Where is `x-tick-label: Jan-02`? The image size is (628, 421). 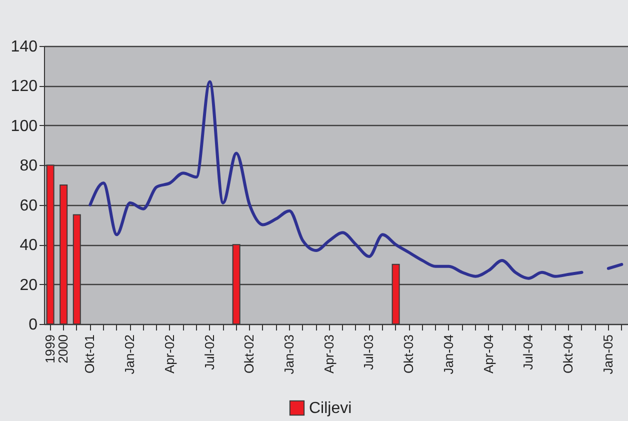
x-tick-label: Jan-02 is located at coordinates (130, 354).